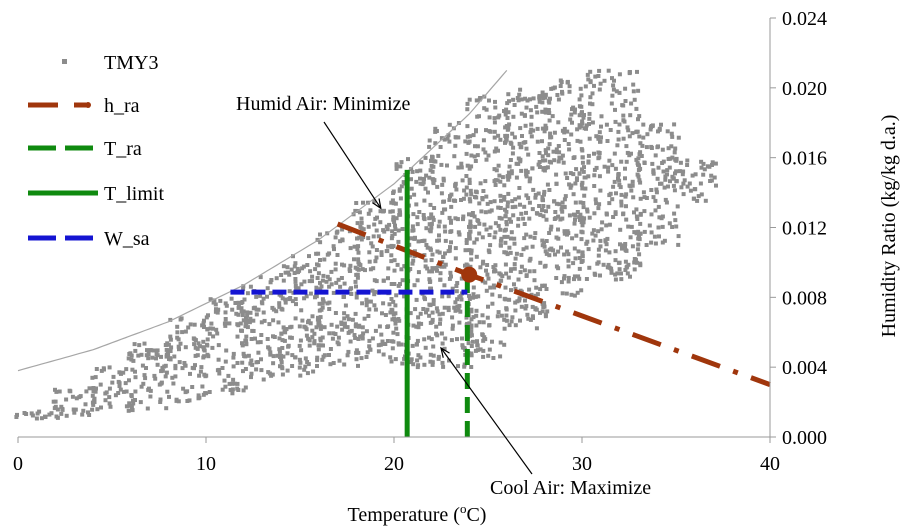 Image resolution: width=919 pixels, height=531 pixels. What do you see at coordinates (323, 104) in the screenshot?
I see `annotation-humid: Humid Air: Minimize` at bounding box center [323, 104].